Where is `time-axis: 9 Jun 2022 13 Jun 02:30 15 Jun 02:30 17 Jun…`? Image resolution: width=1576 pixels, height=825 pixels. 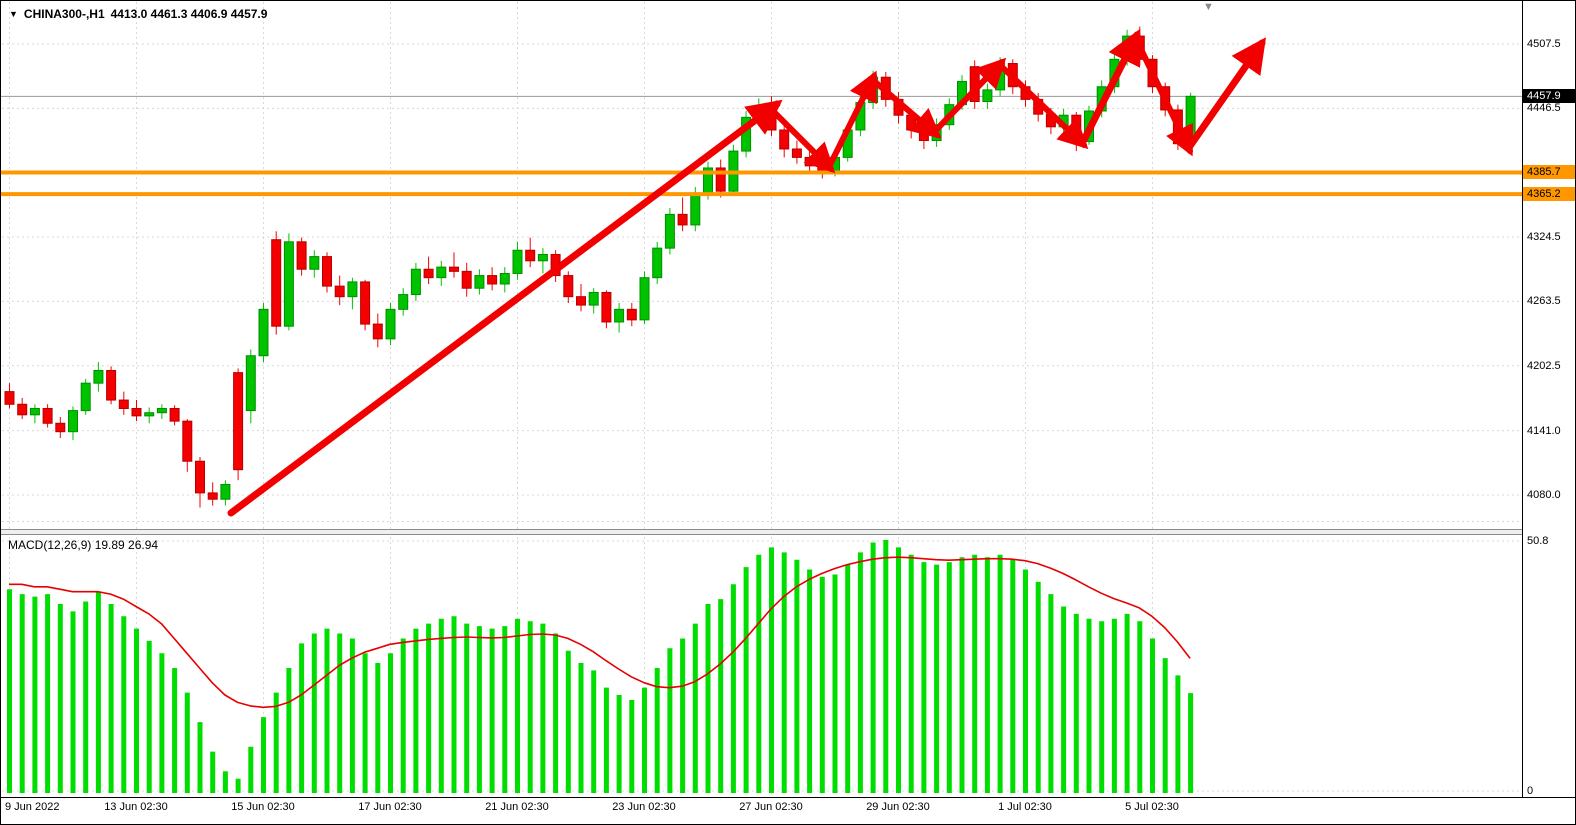
time-axis: 9 Jun 2022 13 Jun 02:30 15 Jun 02:30 17 Jun… is located at coordinates (788, 811).